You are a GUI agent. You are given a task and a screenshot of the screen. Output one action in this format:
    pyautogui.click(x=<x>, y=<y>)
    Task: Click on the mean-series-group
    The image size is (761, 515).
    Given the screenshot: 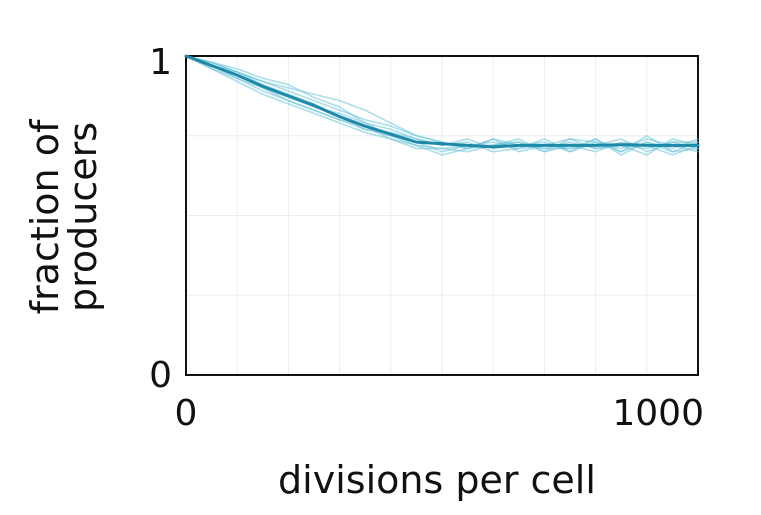 What is the action you would take?
    pyautogui.click(x=442, y=101)
    